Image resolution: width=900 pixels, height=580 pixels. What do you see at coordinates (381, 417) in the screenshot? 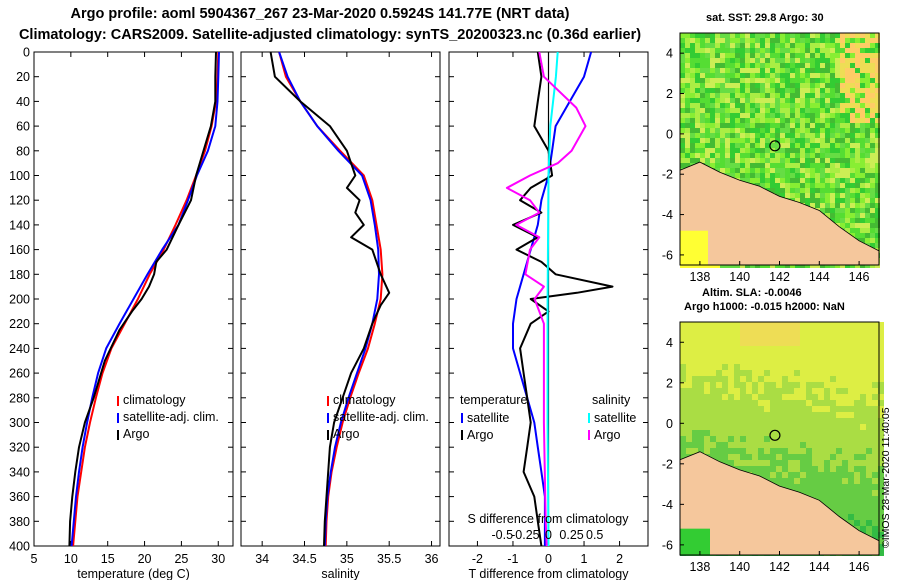
I see `salinity-legend-label: satellite-adj. clim.` at bounding box center [381, 417].